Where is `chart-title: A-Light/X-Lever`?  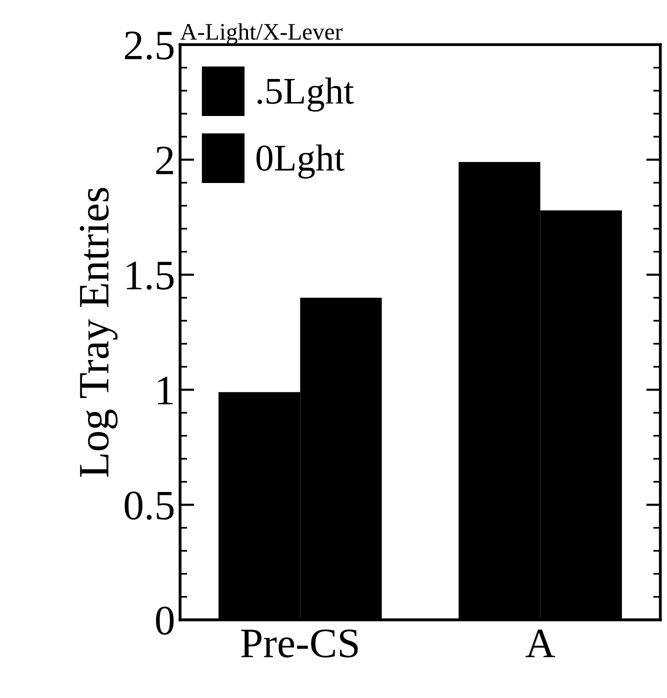 chart-title: A-Light/X-Lever is located at coordinates (261, 34).